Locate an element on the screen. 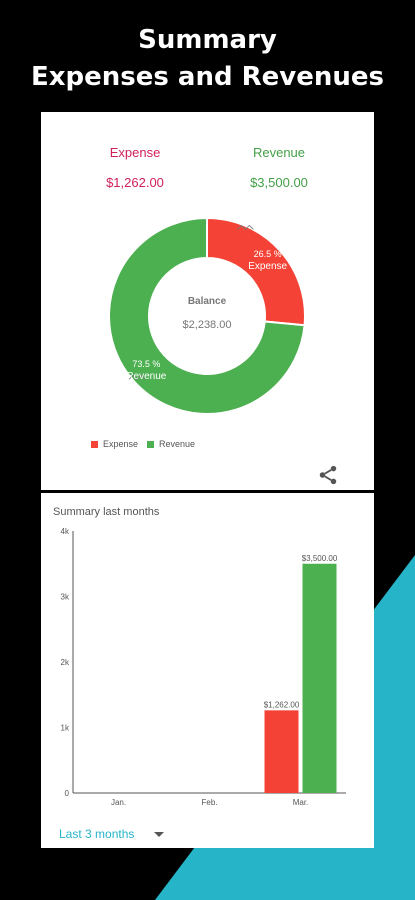 This screenshot has width=415, height=900. revenue-total-value: $3,500.00 is located at coordinates (279, 182).